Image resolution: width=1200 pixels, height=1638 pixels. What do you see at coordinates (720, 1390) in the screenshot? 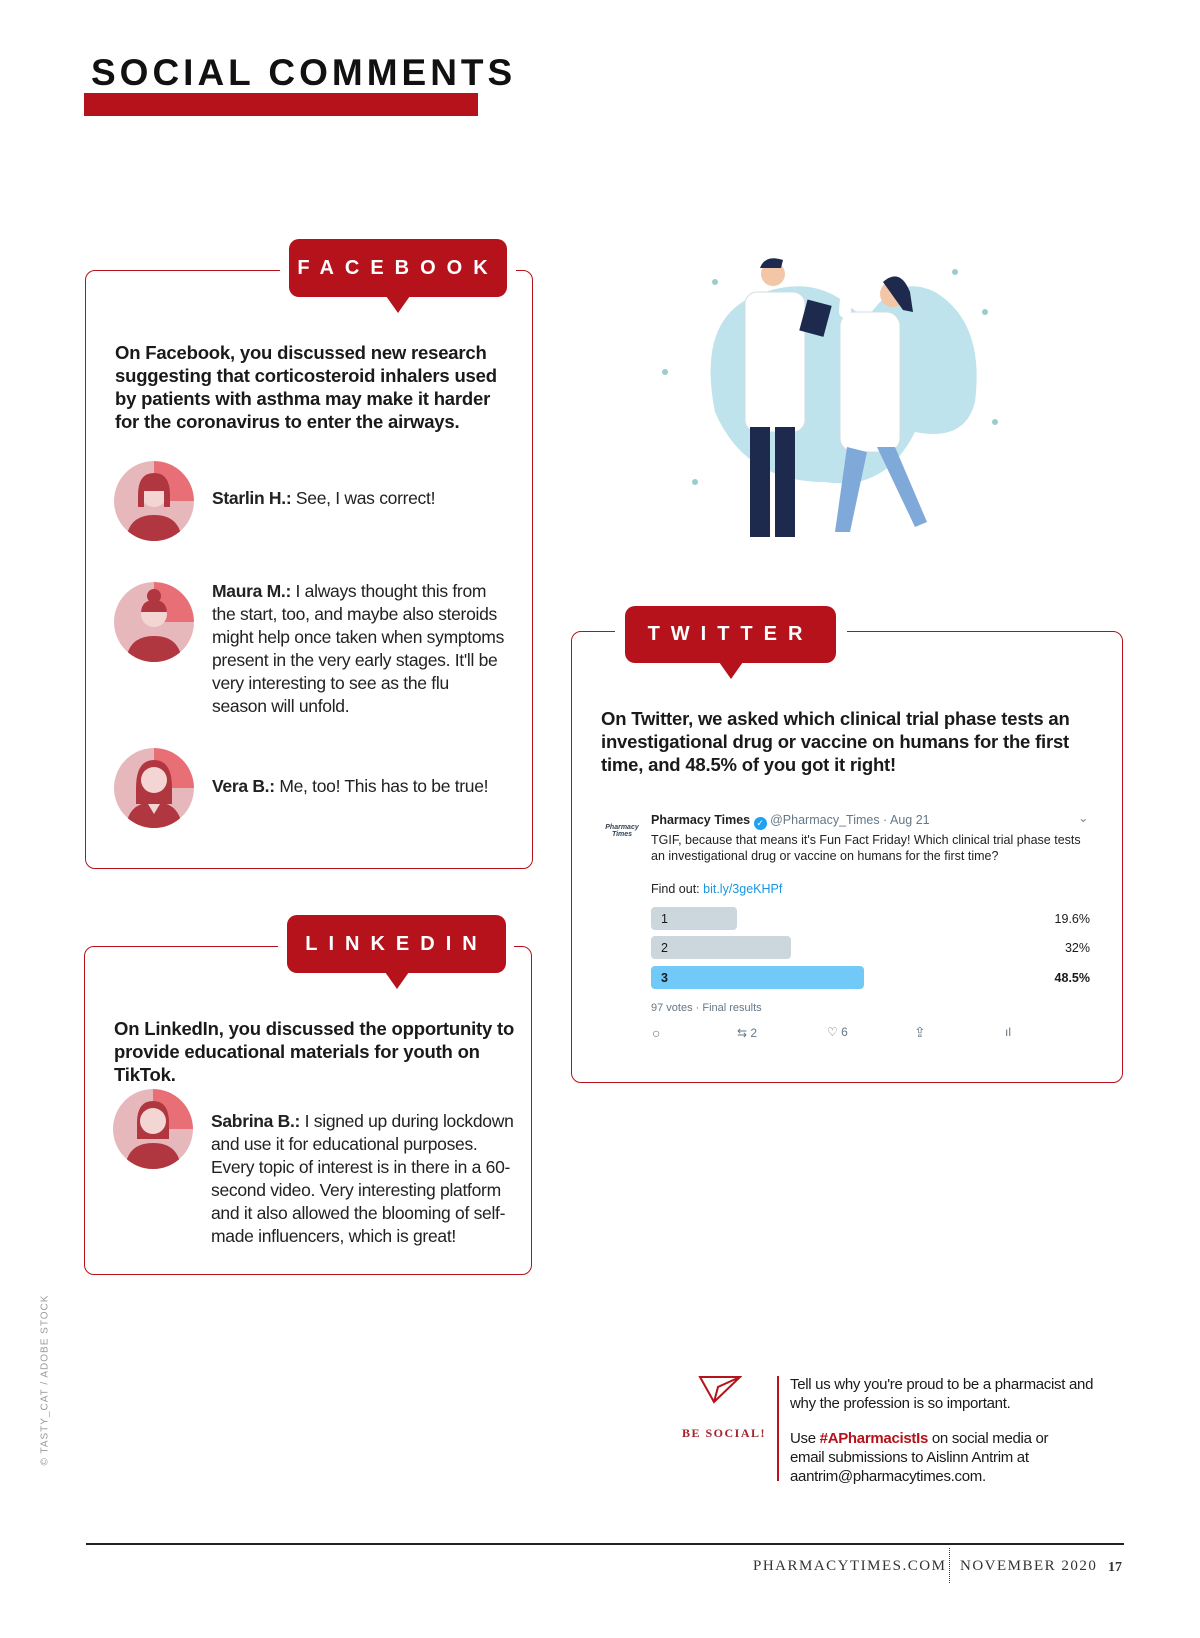
I see `paper-plane-icon` at bounding box center [720, 1390].